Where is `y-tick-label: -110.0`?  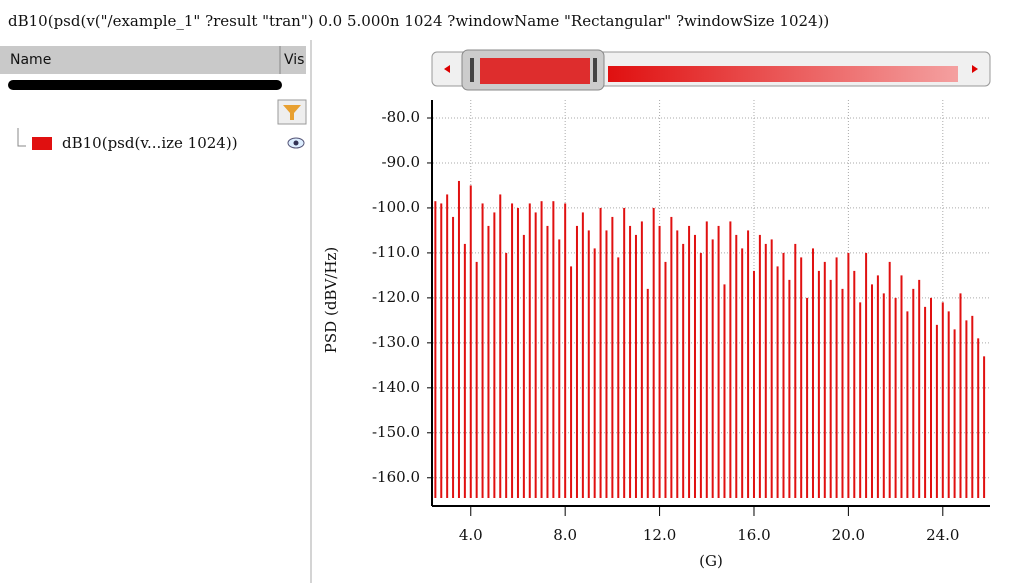
y-tick-label: -110.0 is located at coordinates (396, 252).